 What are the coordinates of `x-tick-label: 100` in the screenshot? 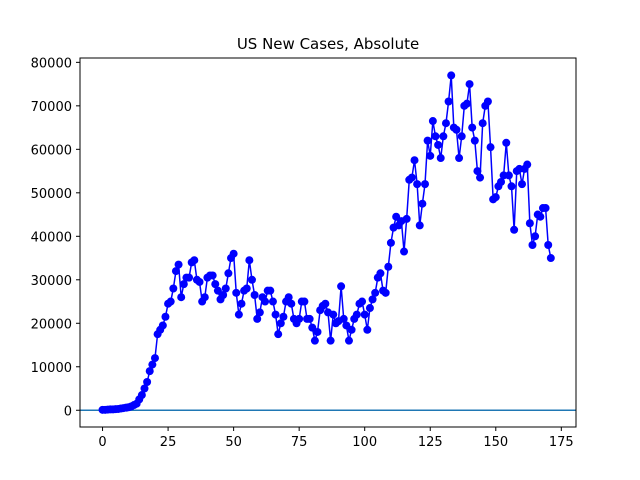 It's located at (364, 442).